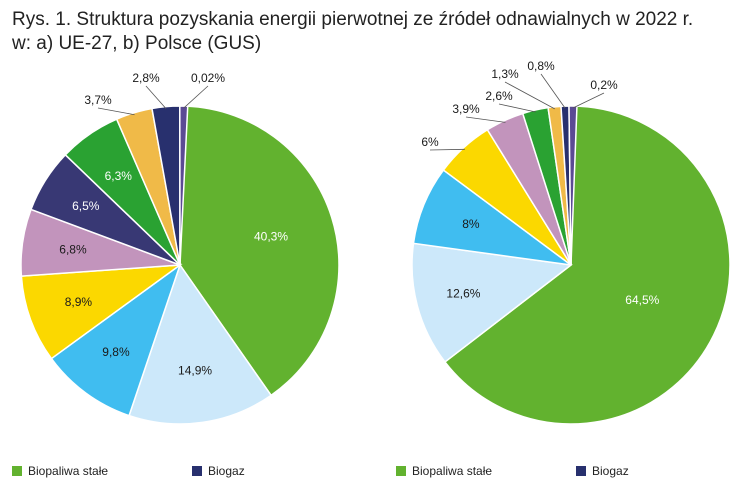 This screenshot has width=741, height=486. I want to click on slice-label: 2,8%, so click(146, 78).